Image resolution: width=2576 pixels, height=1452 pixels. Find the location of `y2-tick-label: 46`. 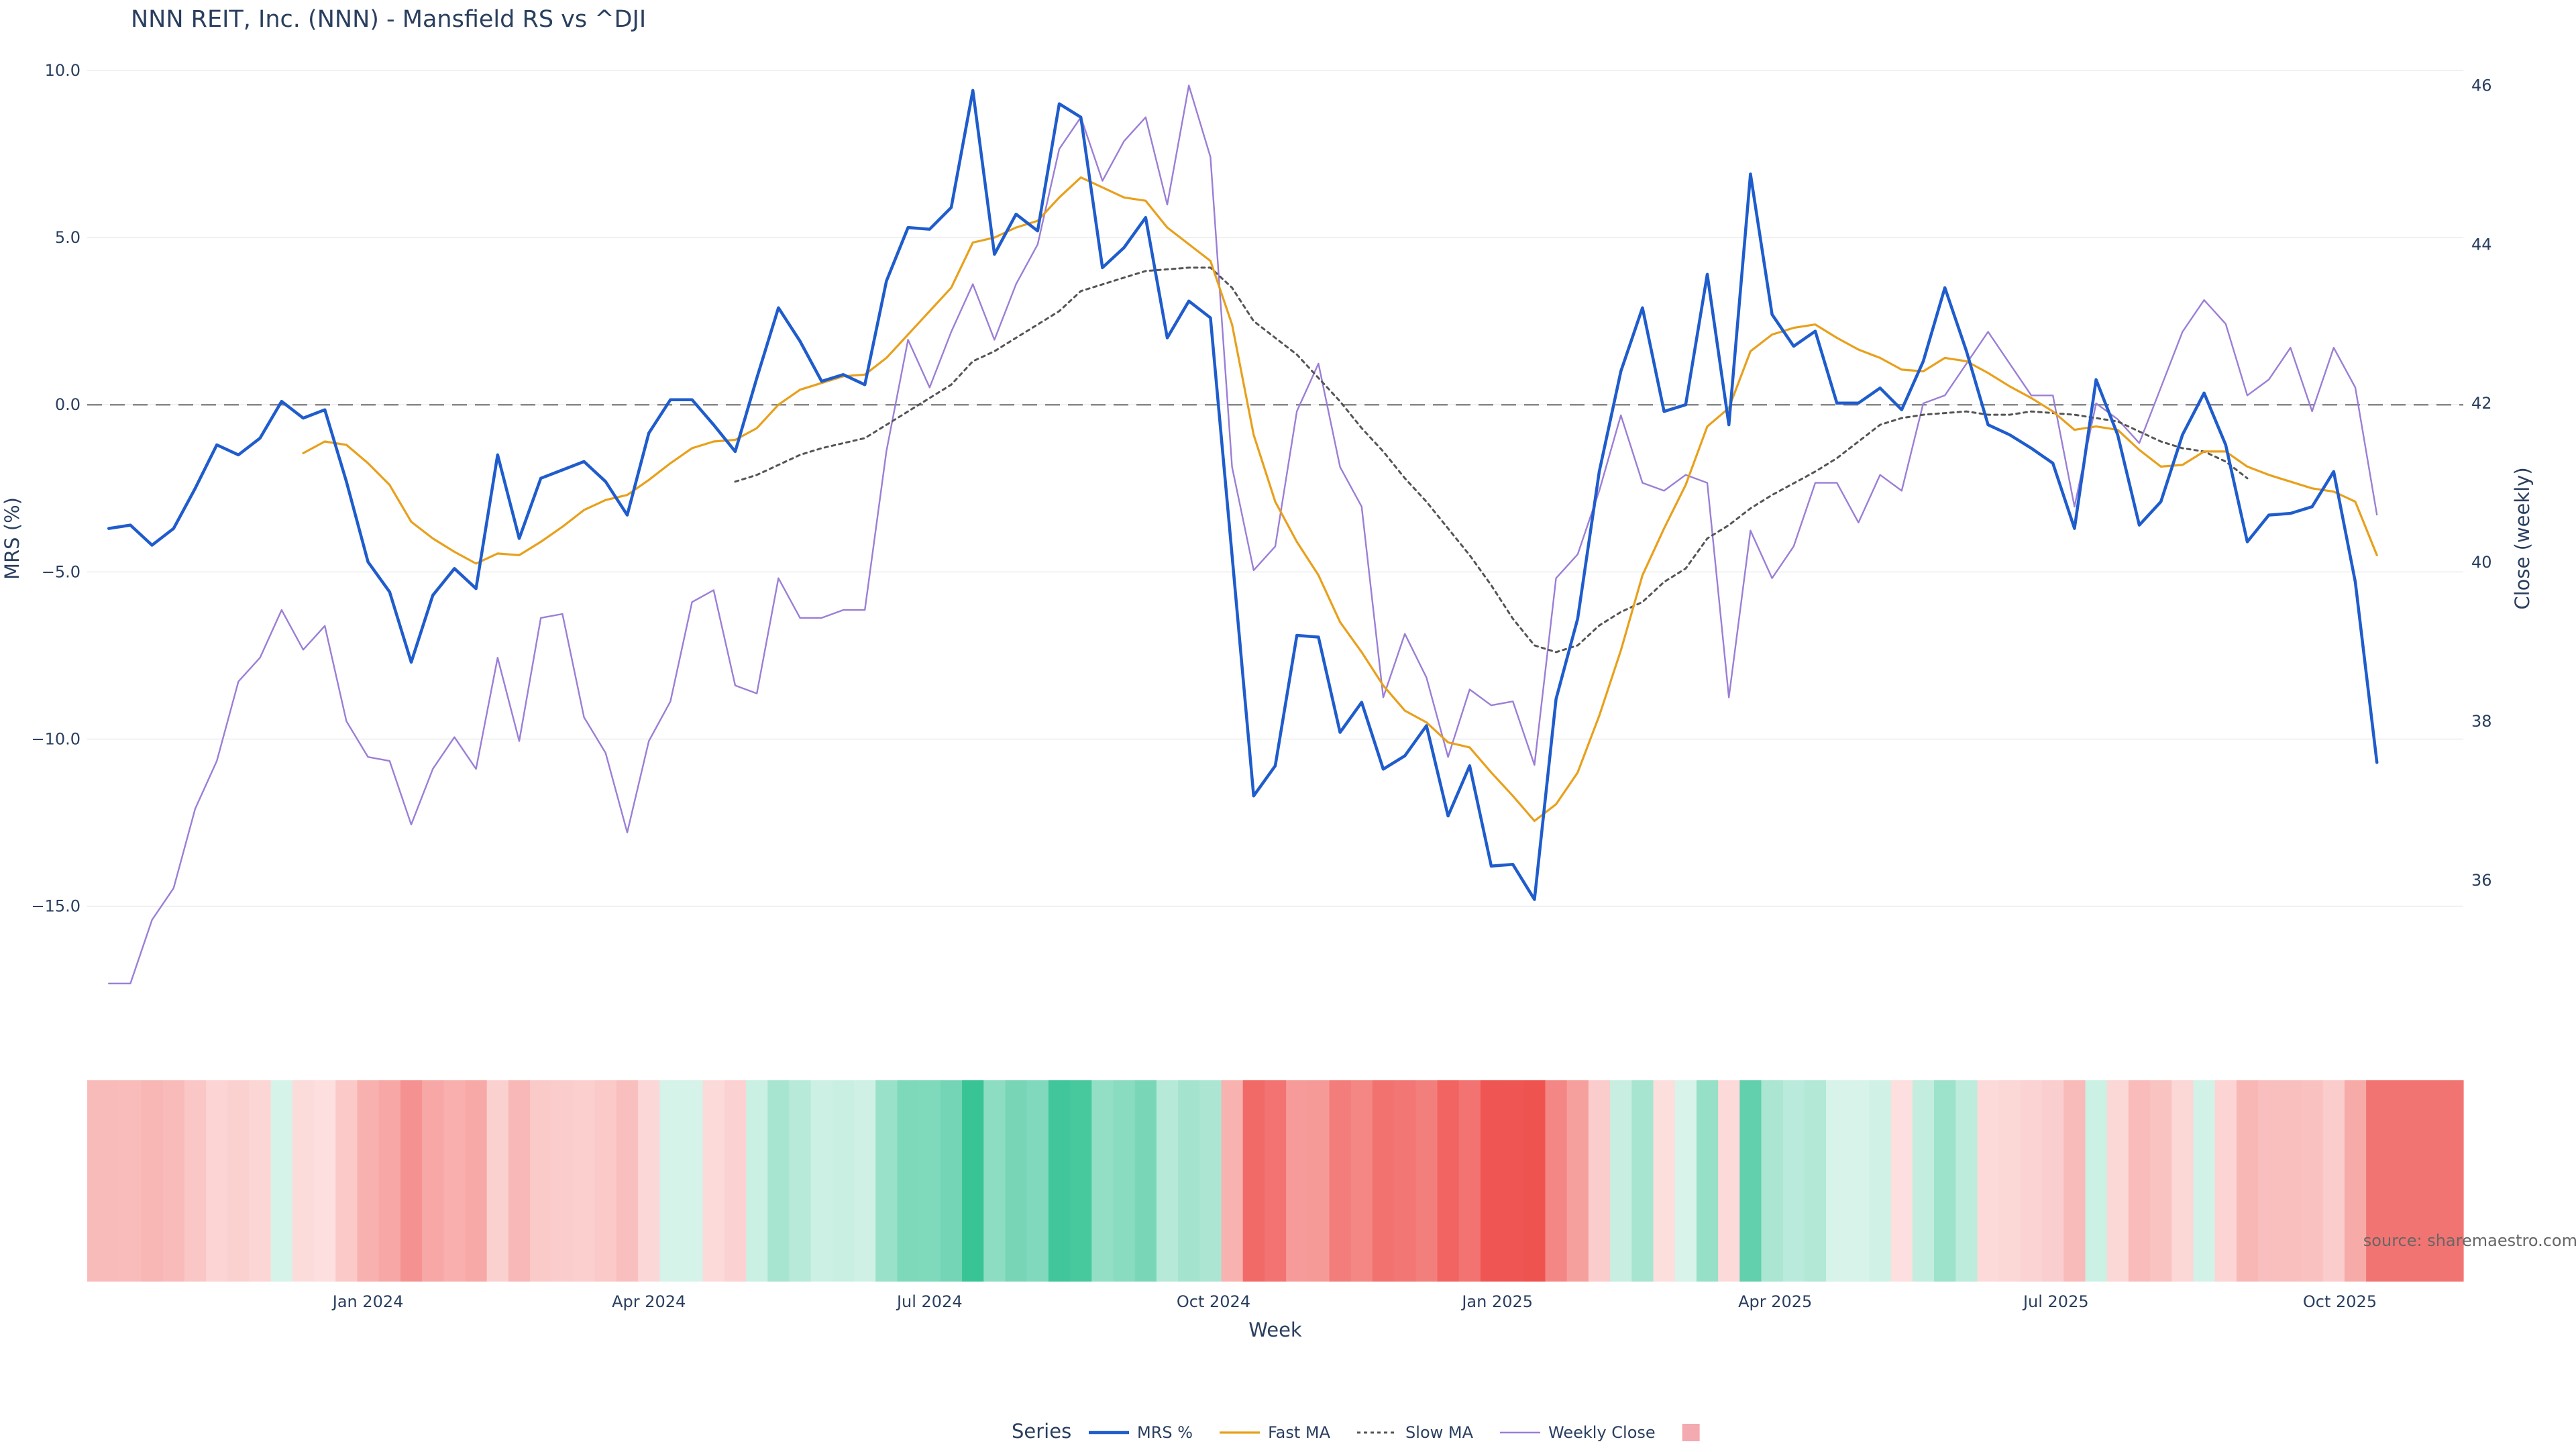

y2-tick-label: 46 is located at coordinates (2481, 86).